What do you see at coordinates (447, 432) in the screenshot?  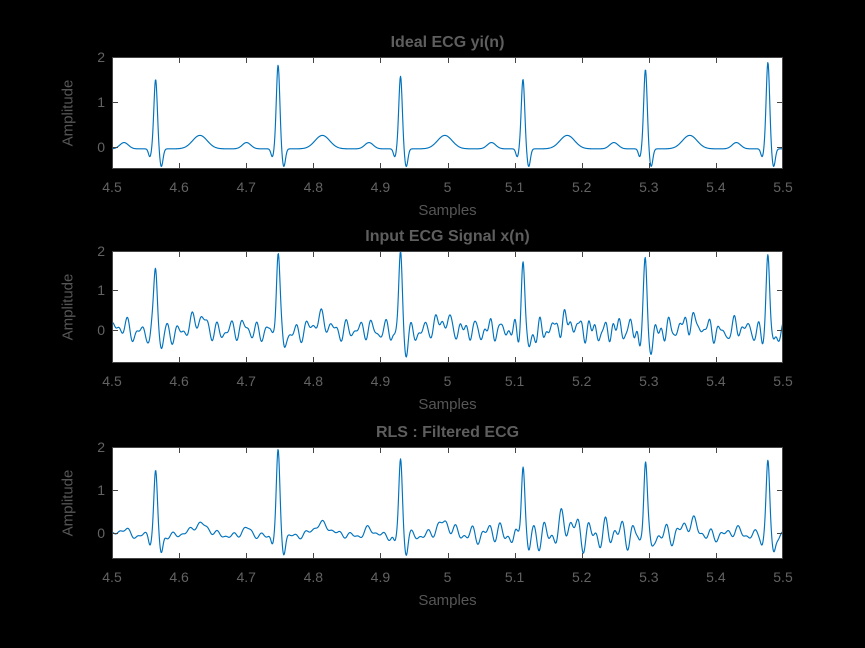 I see `subplot3-title: RLS : Filtered ECG` at bounding box center [447, 432].